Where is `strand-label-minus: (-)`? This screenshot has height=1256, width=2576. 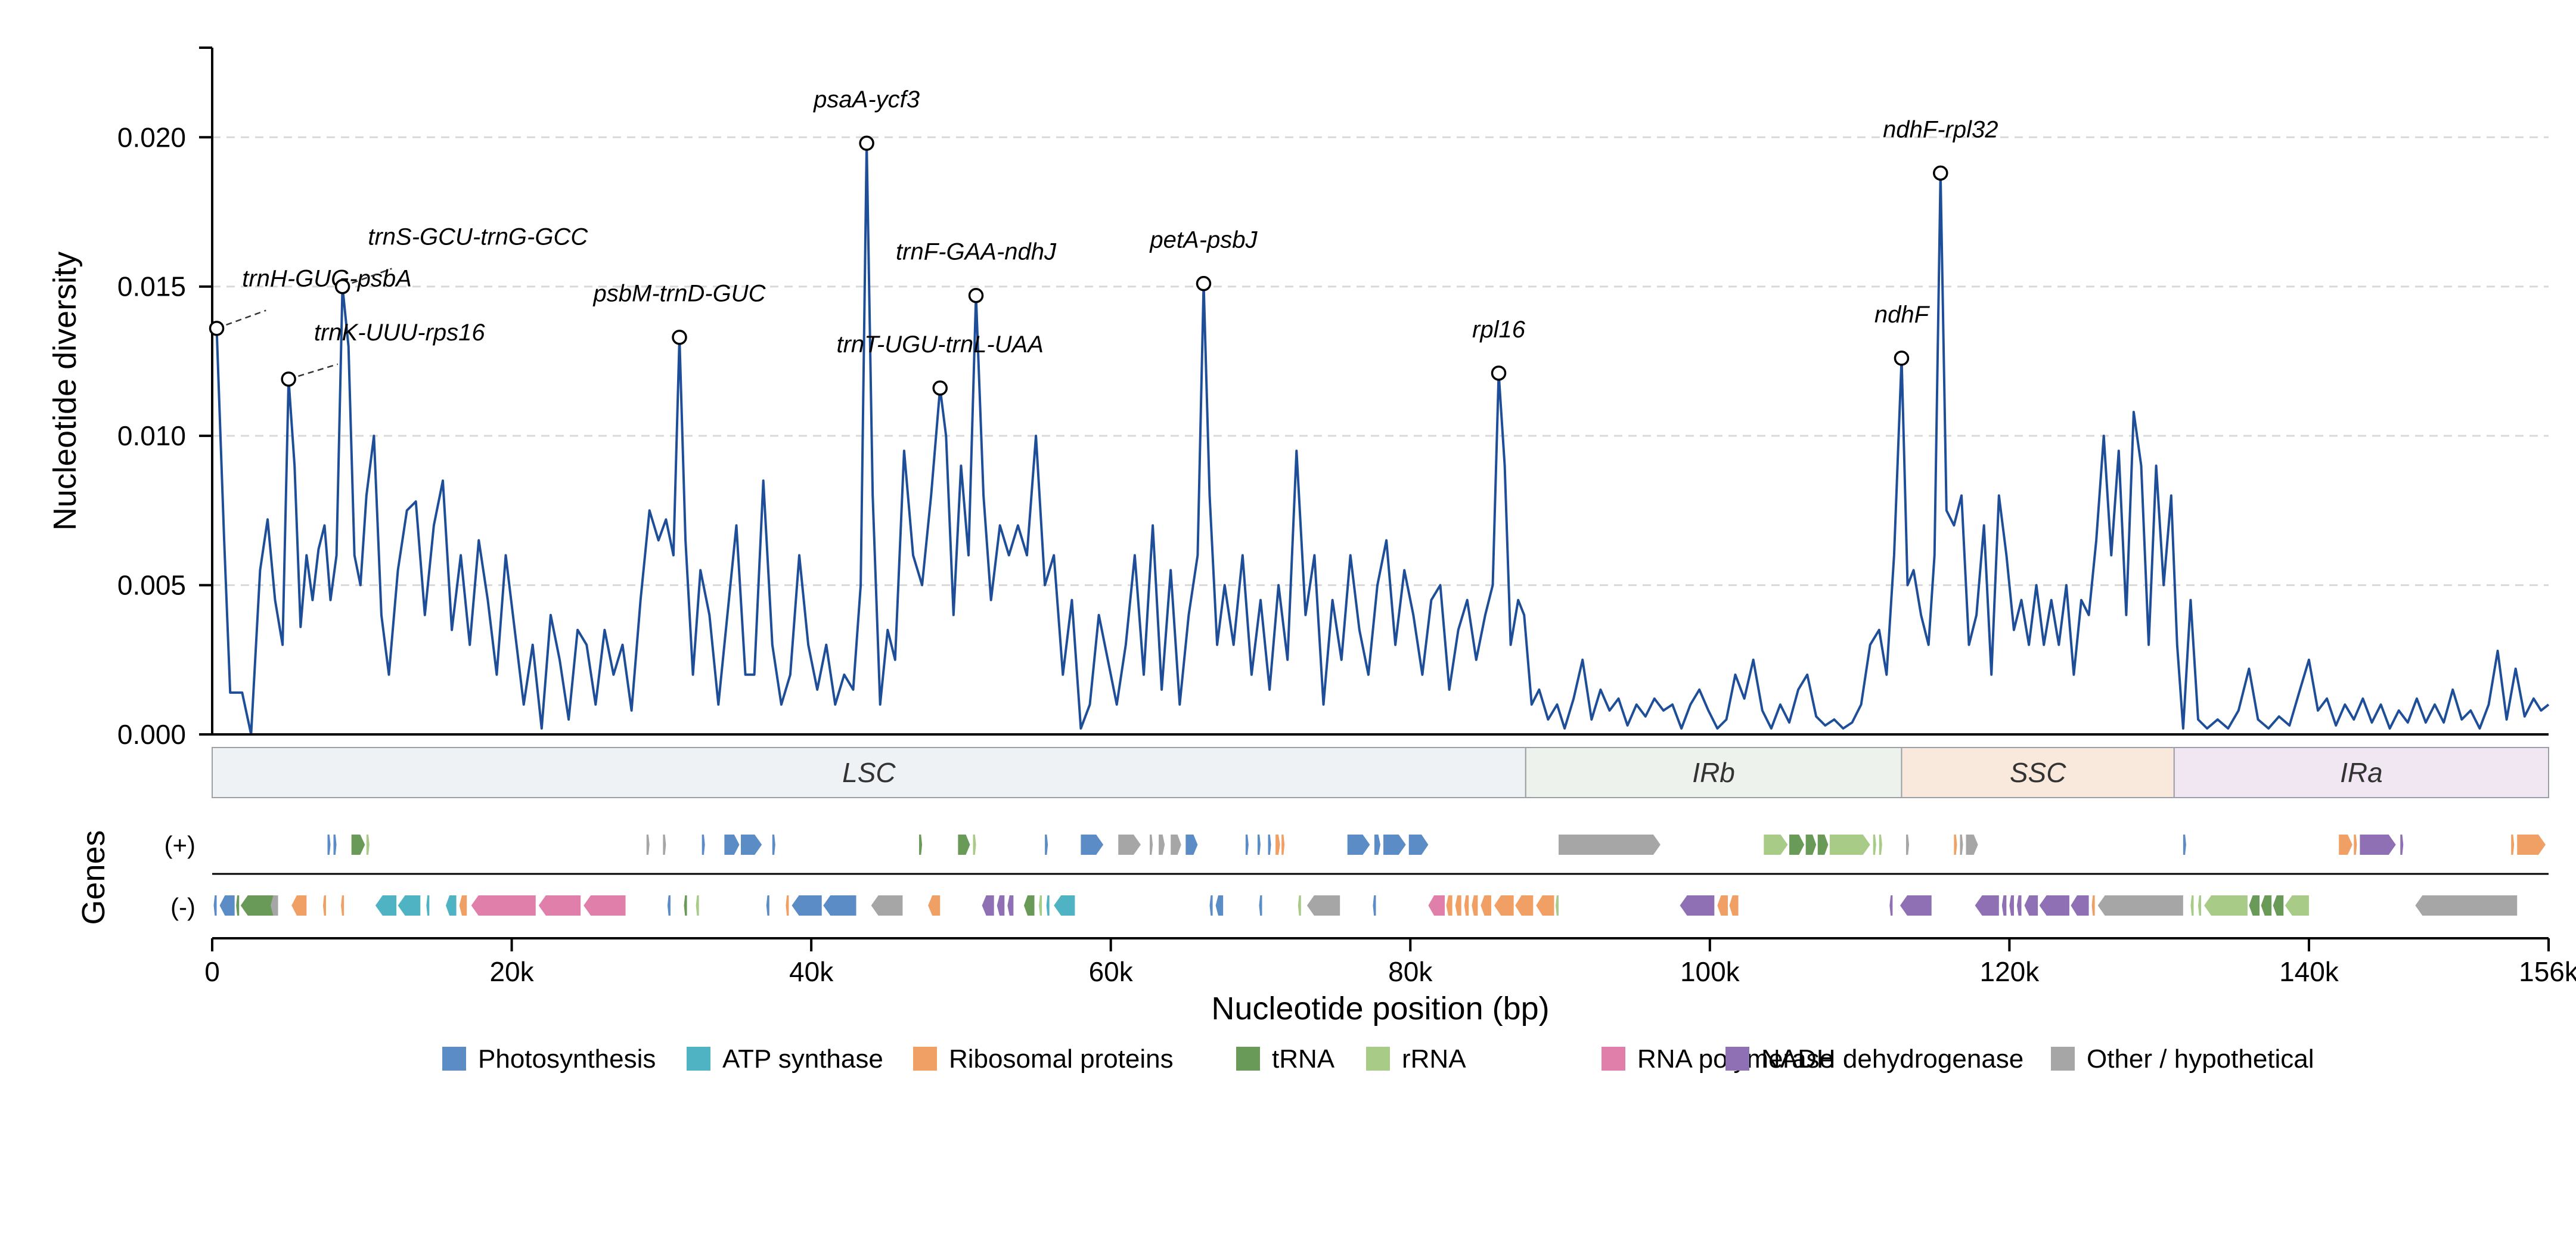 strand-label-minus: (-) is located at coordinates (183, 907).